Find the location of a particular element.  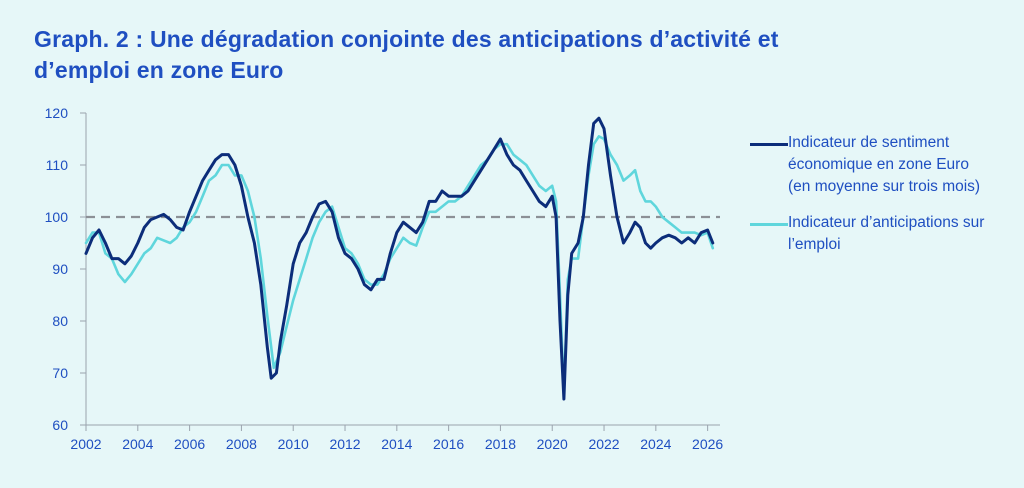

y-tick-label: 110 is located at coordinates (57, 165).